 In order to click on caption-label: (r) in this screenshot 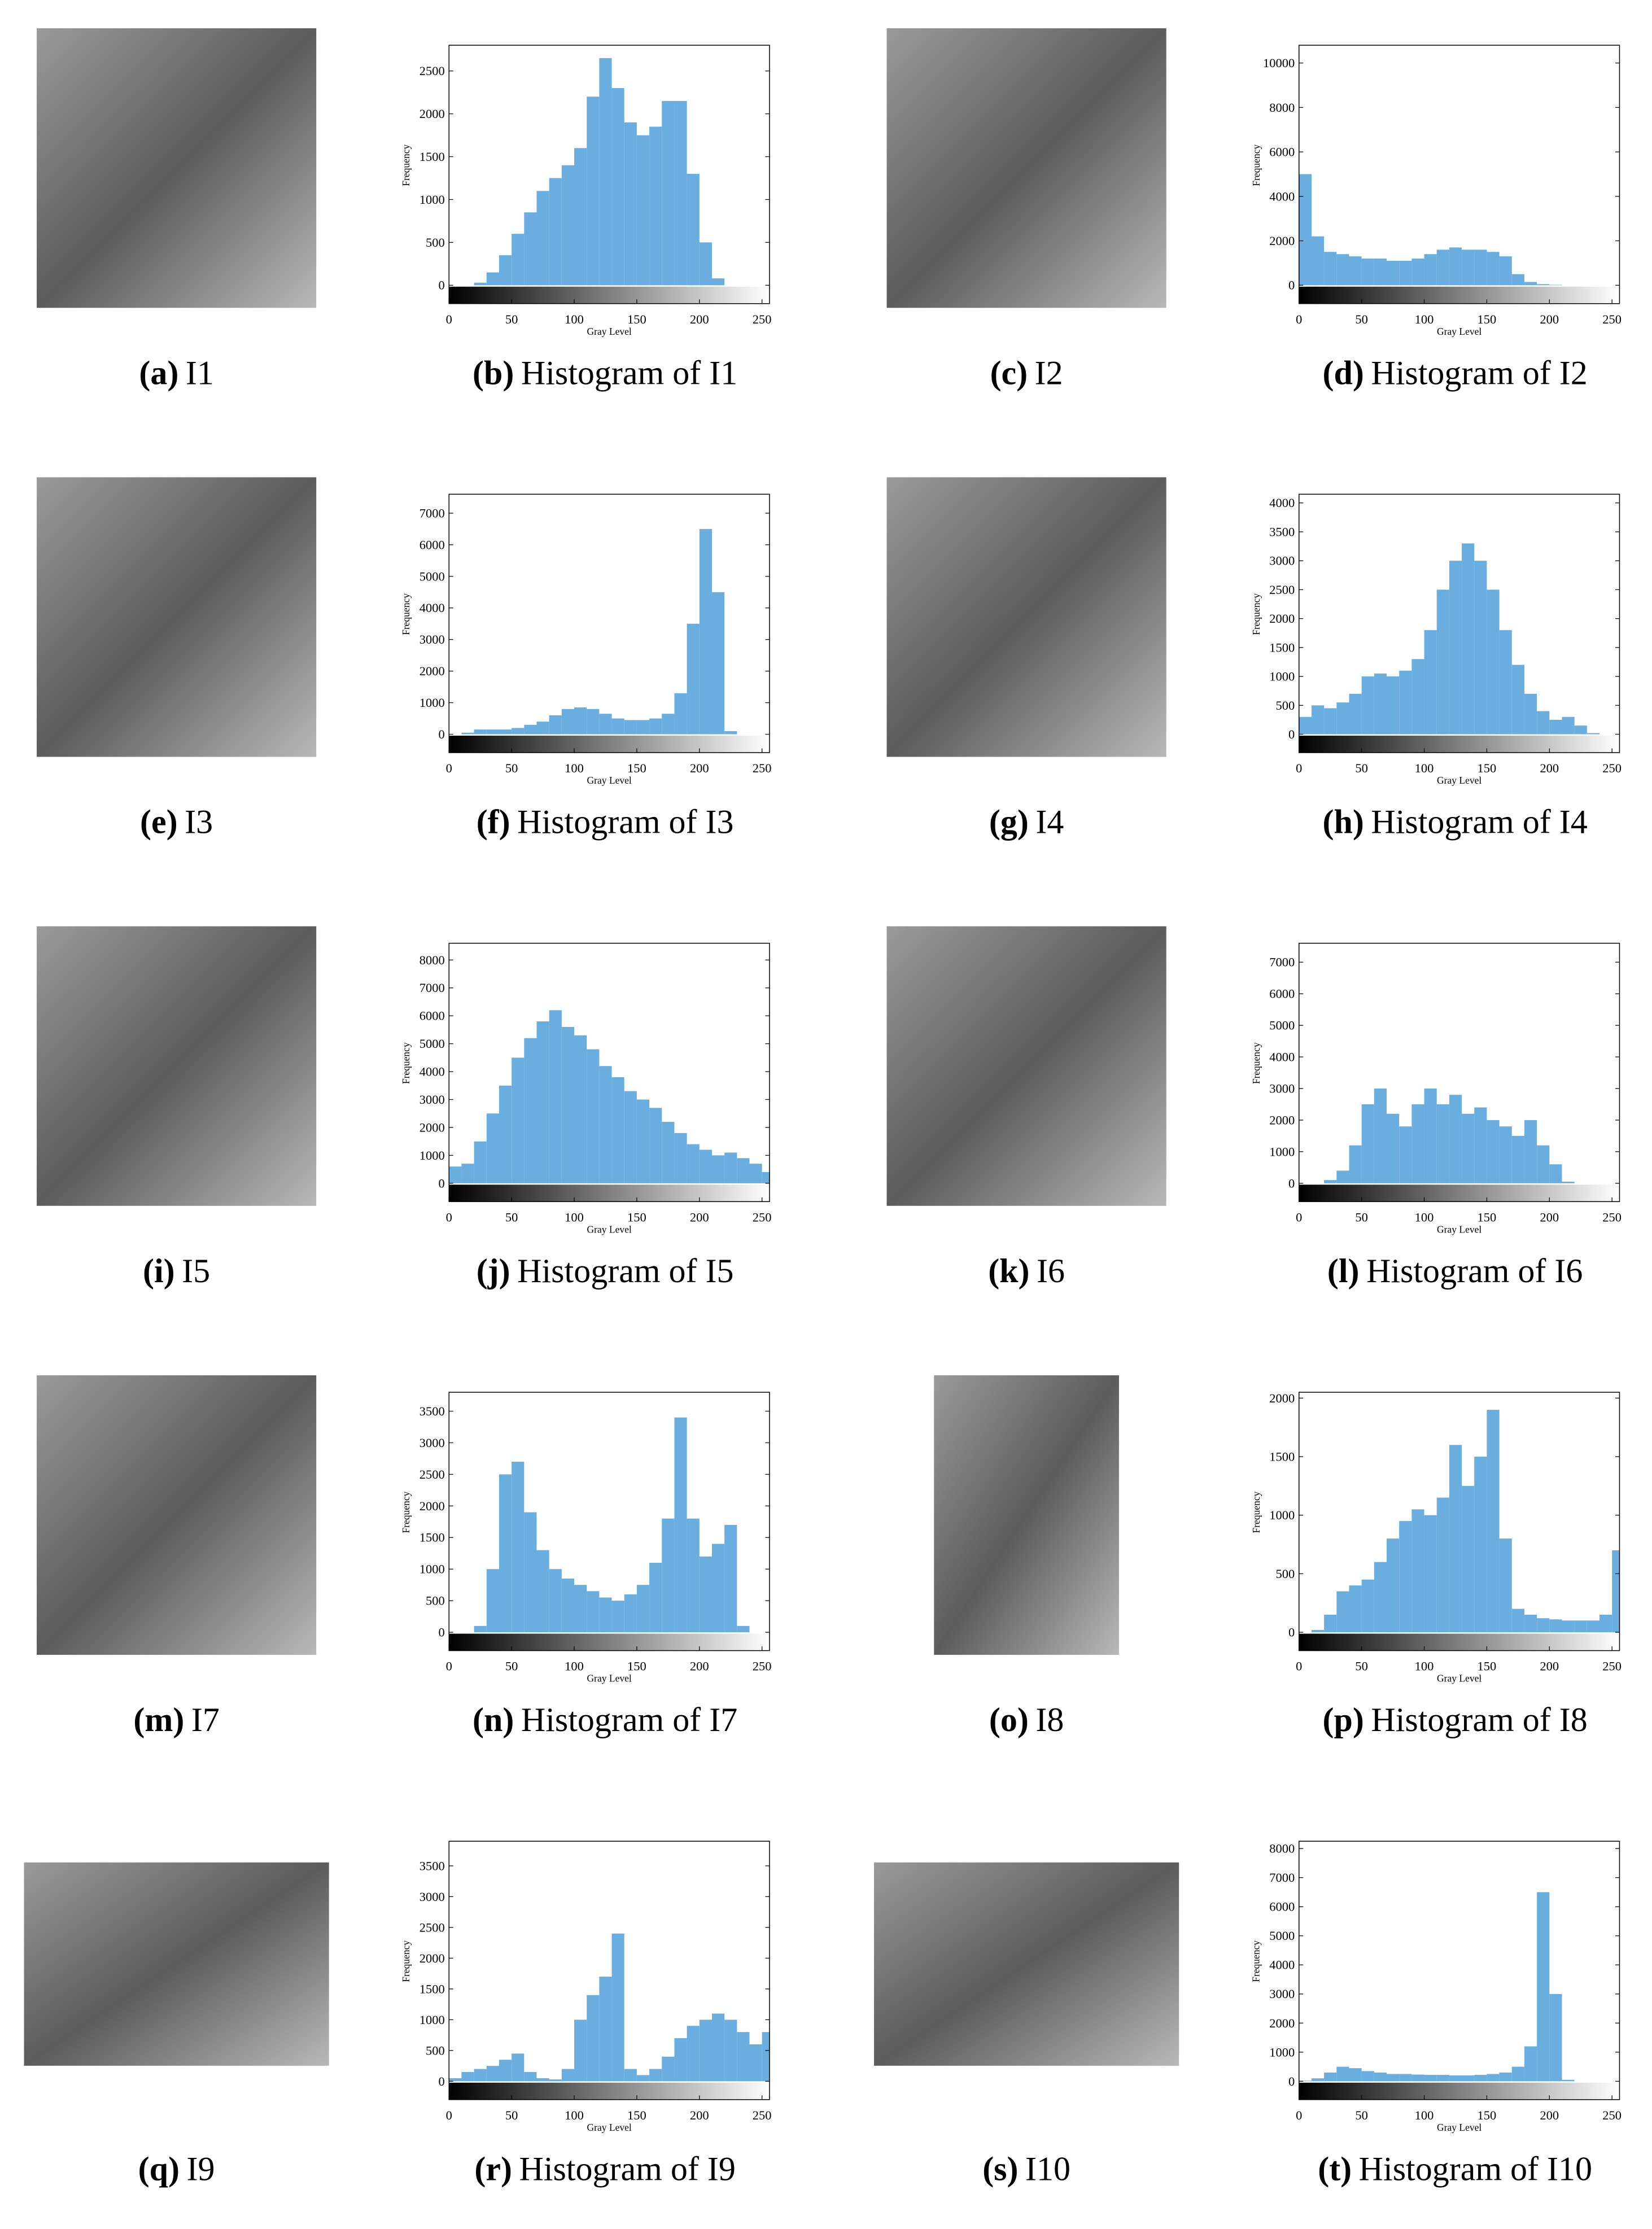, I will do `click(493, 2168)`.